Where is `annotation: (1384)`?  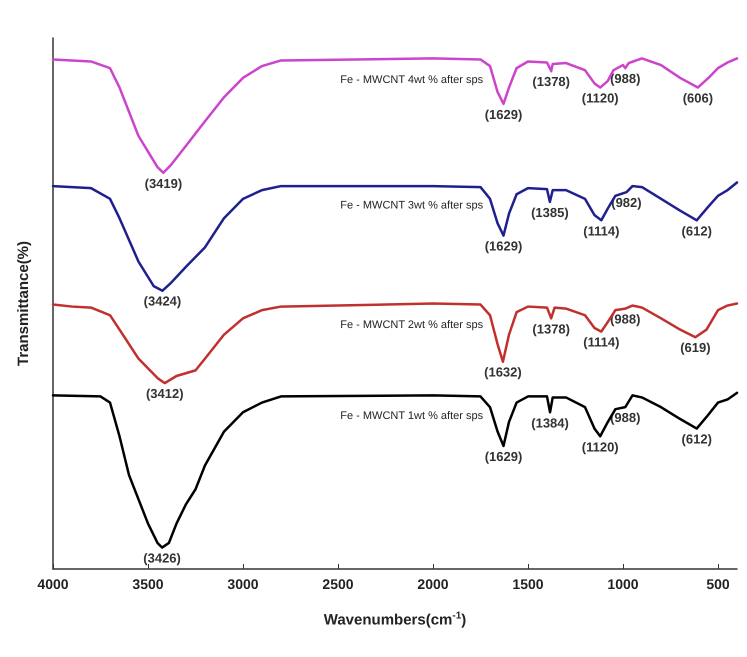 annotation: (1384) is located at coordinates (550, 422).